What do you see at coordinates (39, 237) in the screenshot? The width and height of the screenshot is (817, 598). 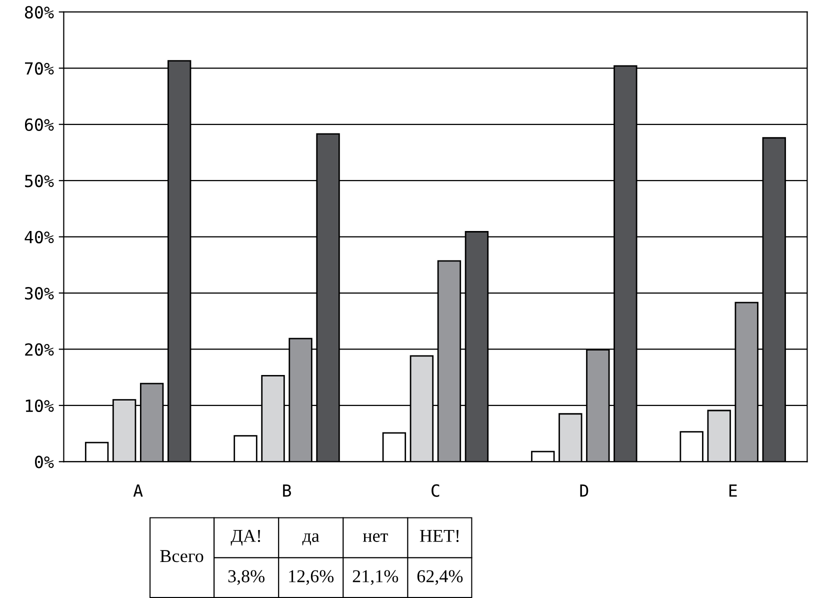 I see `y-tick-label: 40%` at bounding box center [39, 237].